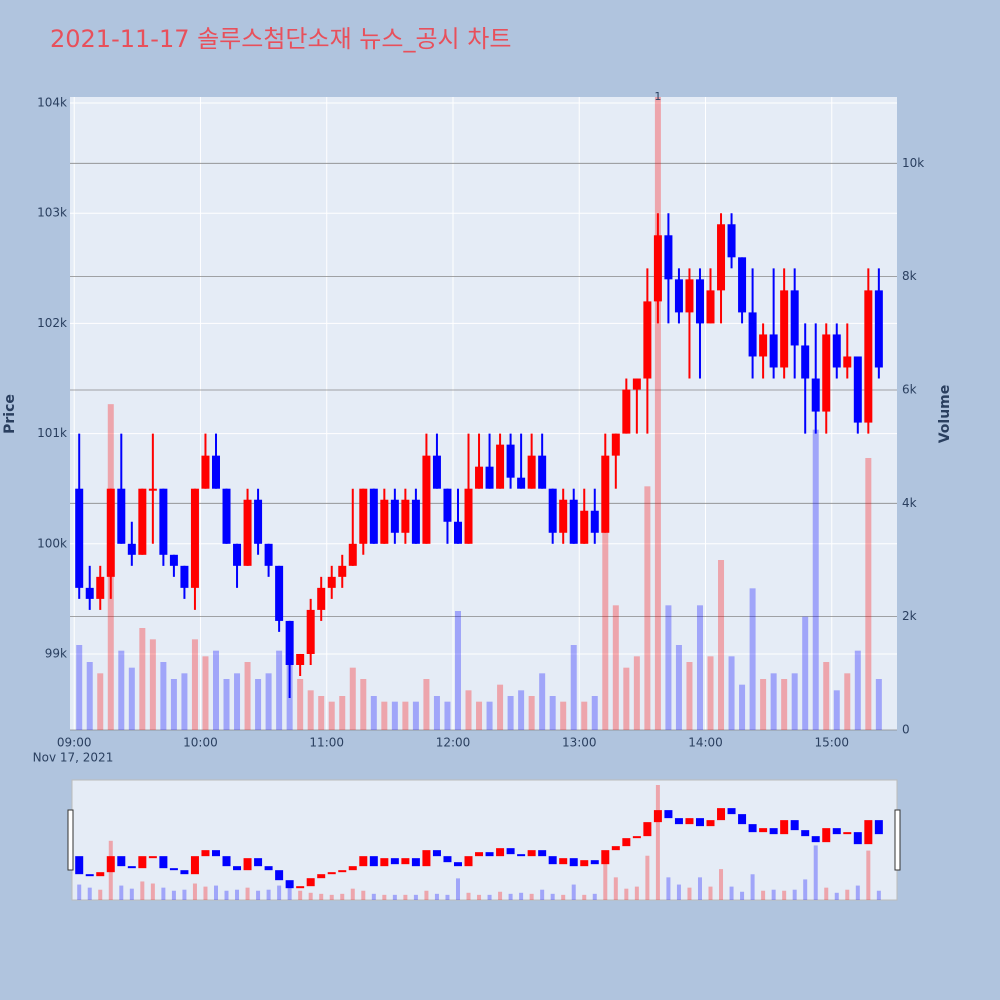  I want to click on y2-tick-label: 0, so click(906, 730).